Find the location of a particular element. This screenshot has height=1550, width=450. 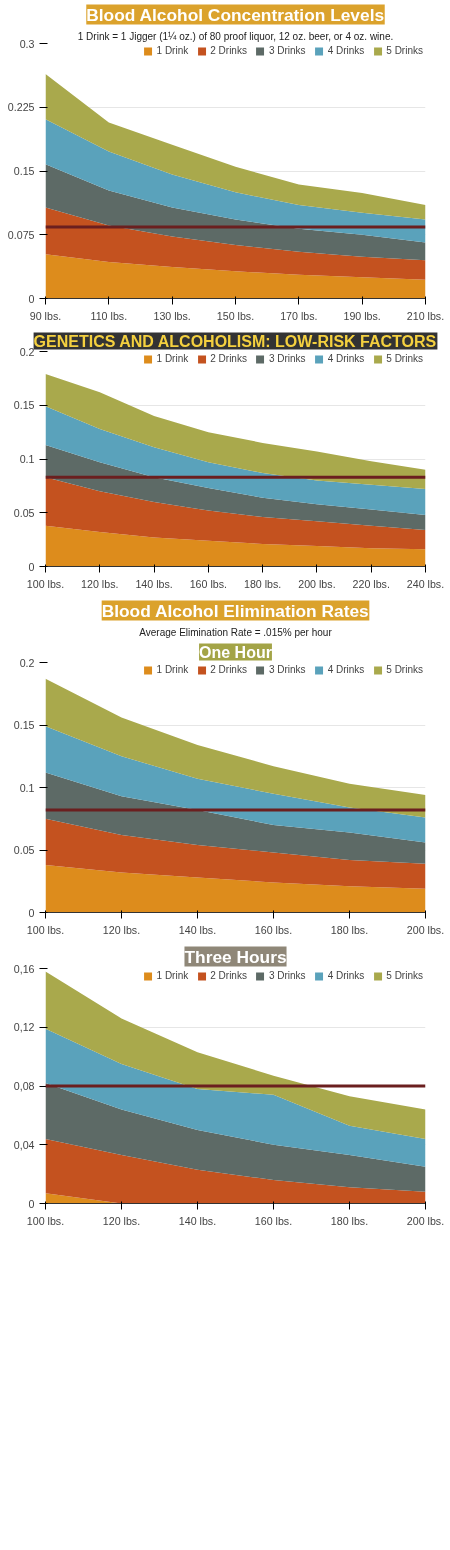

x-tick-label: 110 lbs. is located at coordinates (109, 315).